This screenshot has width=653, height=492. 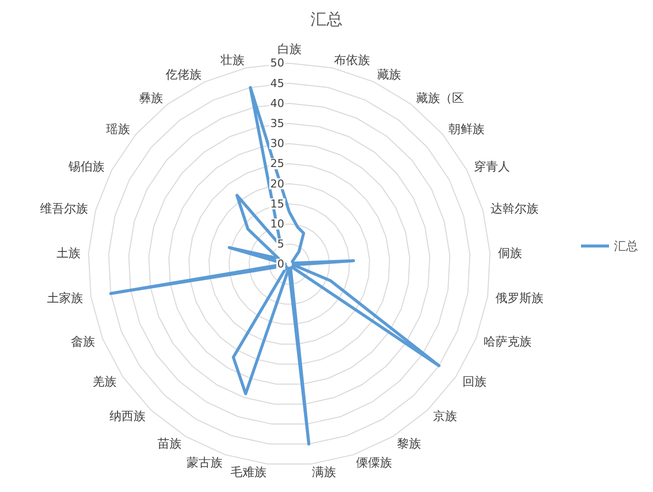 I want to click on y-tick-label: 15, so click(x=277, y=203).